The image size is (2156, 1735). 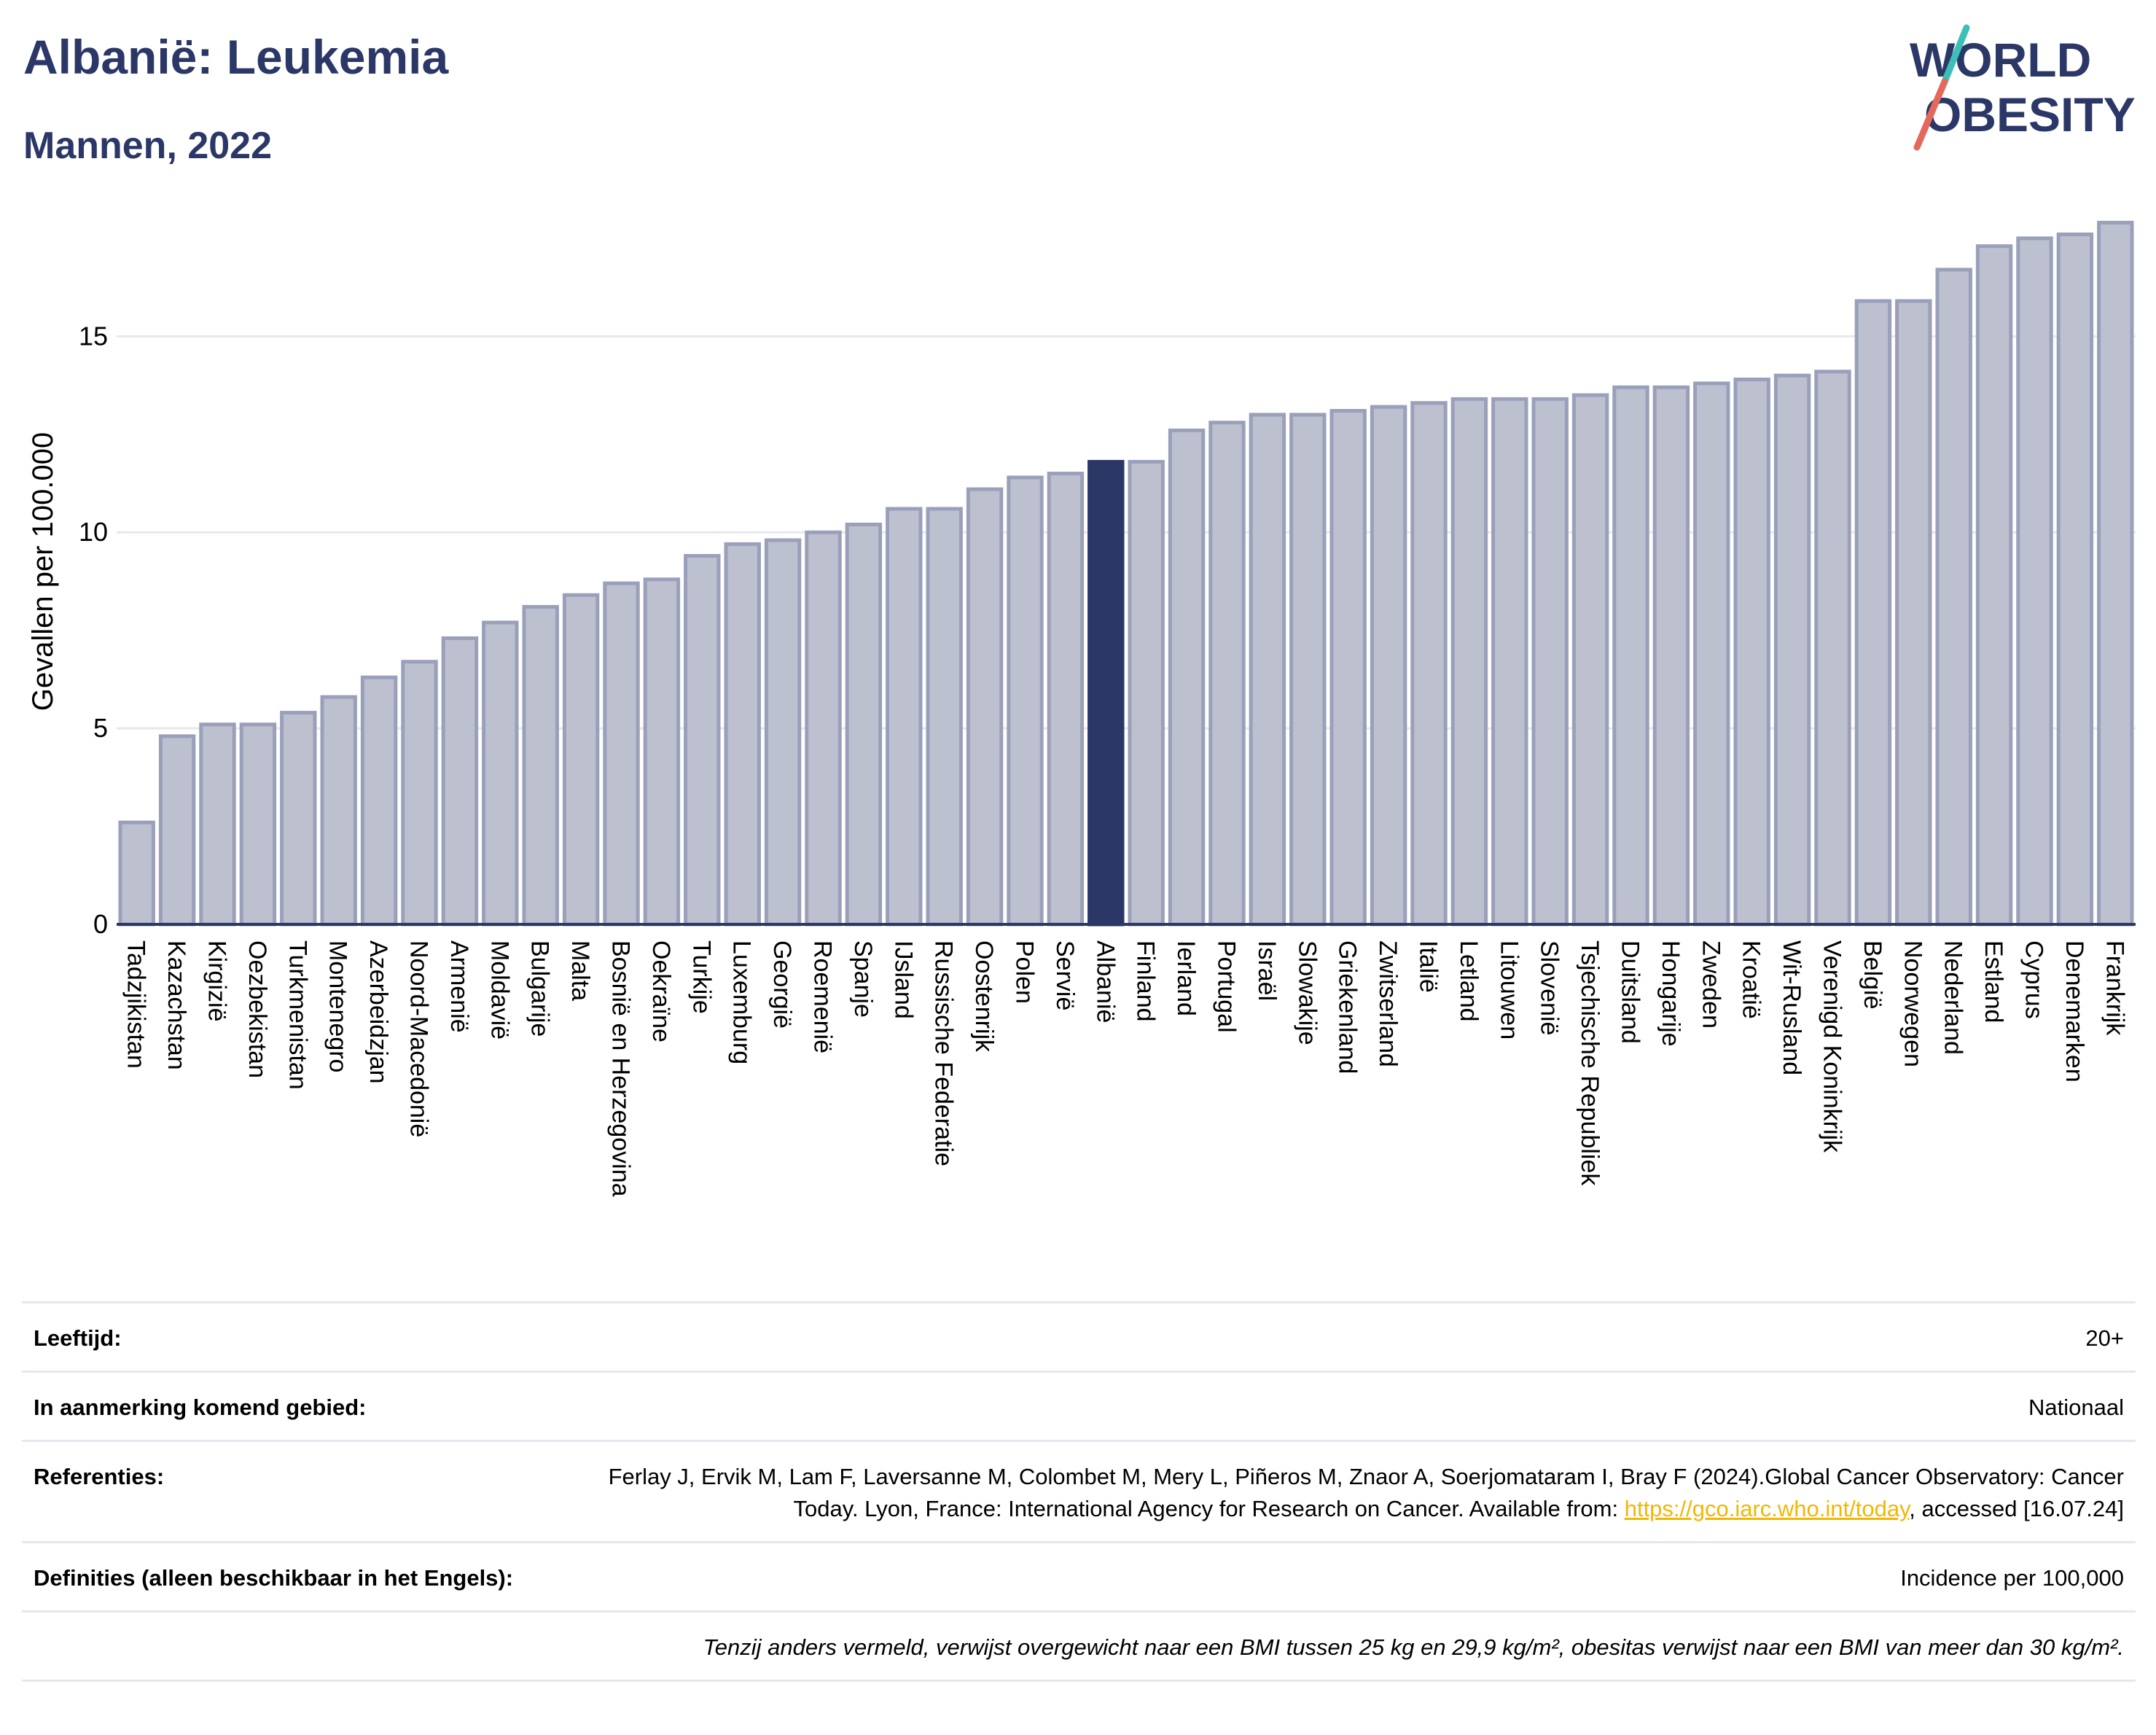 I want to click on x-tick-label: Duitsland, so click(x=1630, y=992).